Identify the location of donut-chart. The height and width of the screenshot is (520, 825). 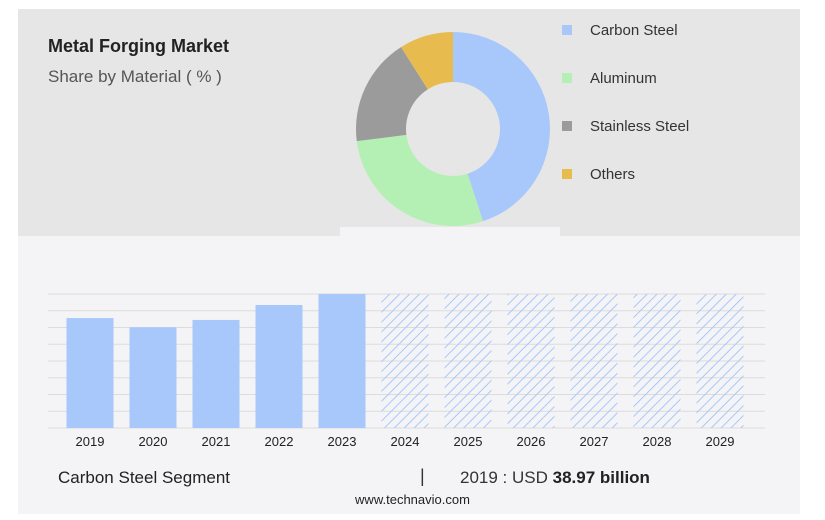
(450, 136).